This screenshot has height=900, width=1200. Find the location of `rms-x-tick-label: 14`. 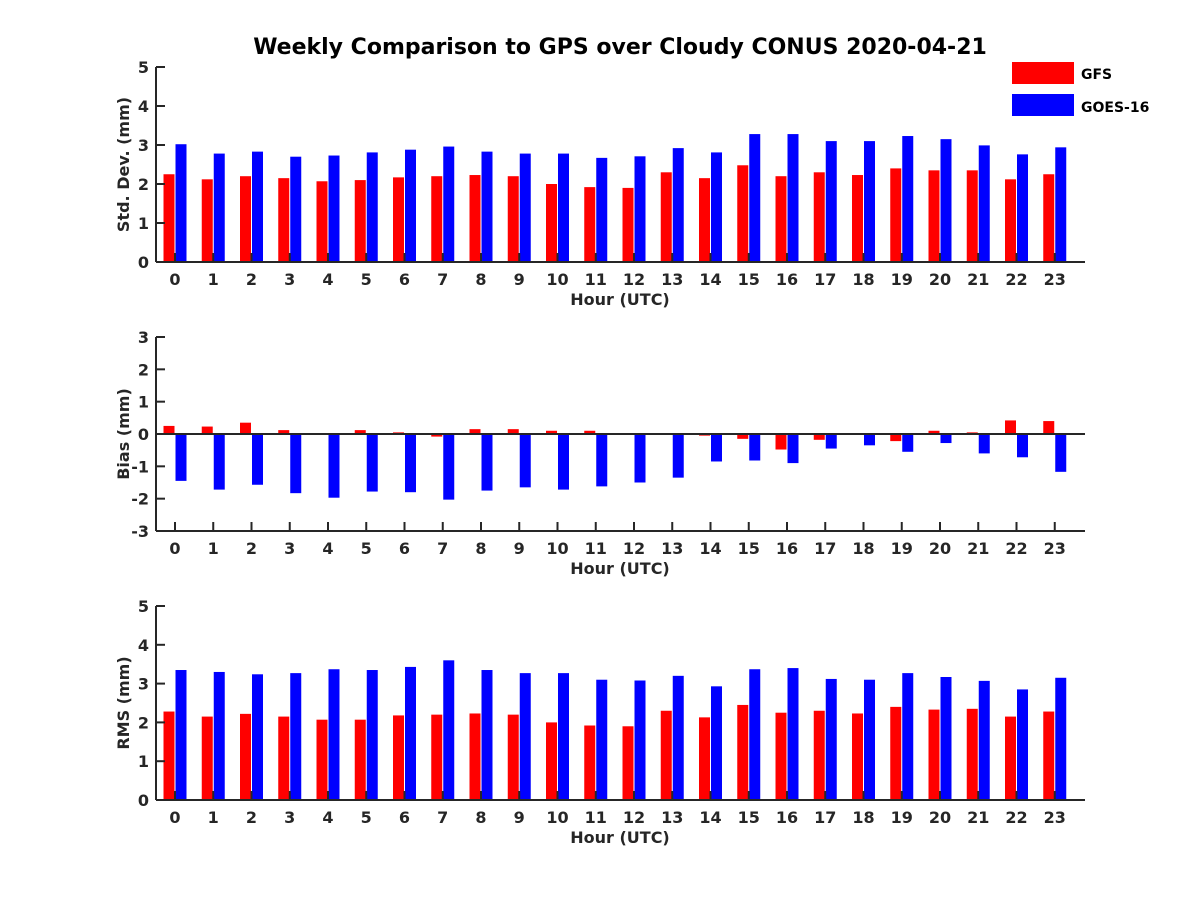

rms-x-tick-label: 14 is located at coordinates (710, 817).